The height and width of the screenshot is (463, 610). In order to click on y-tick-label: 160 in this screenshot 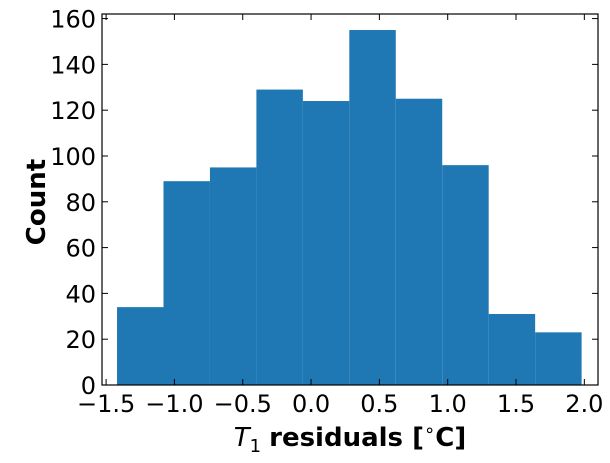, I will do `click(73, 20)`.